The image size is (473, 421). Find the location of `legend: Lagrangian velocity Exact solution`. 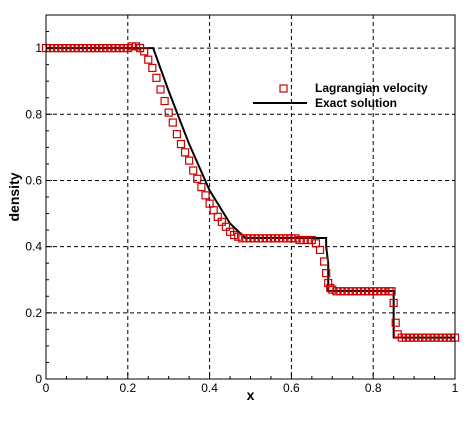

legend: Lagrangian velocity Exact solution is located at coordinates (340, 95).